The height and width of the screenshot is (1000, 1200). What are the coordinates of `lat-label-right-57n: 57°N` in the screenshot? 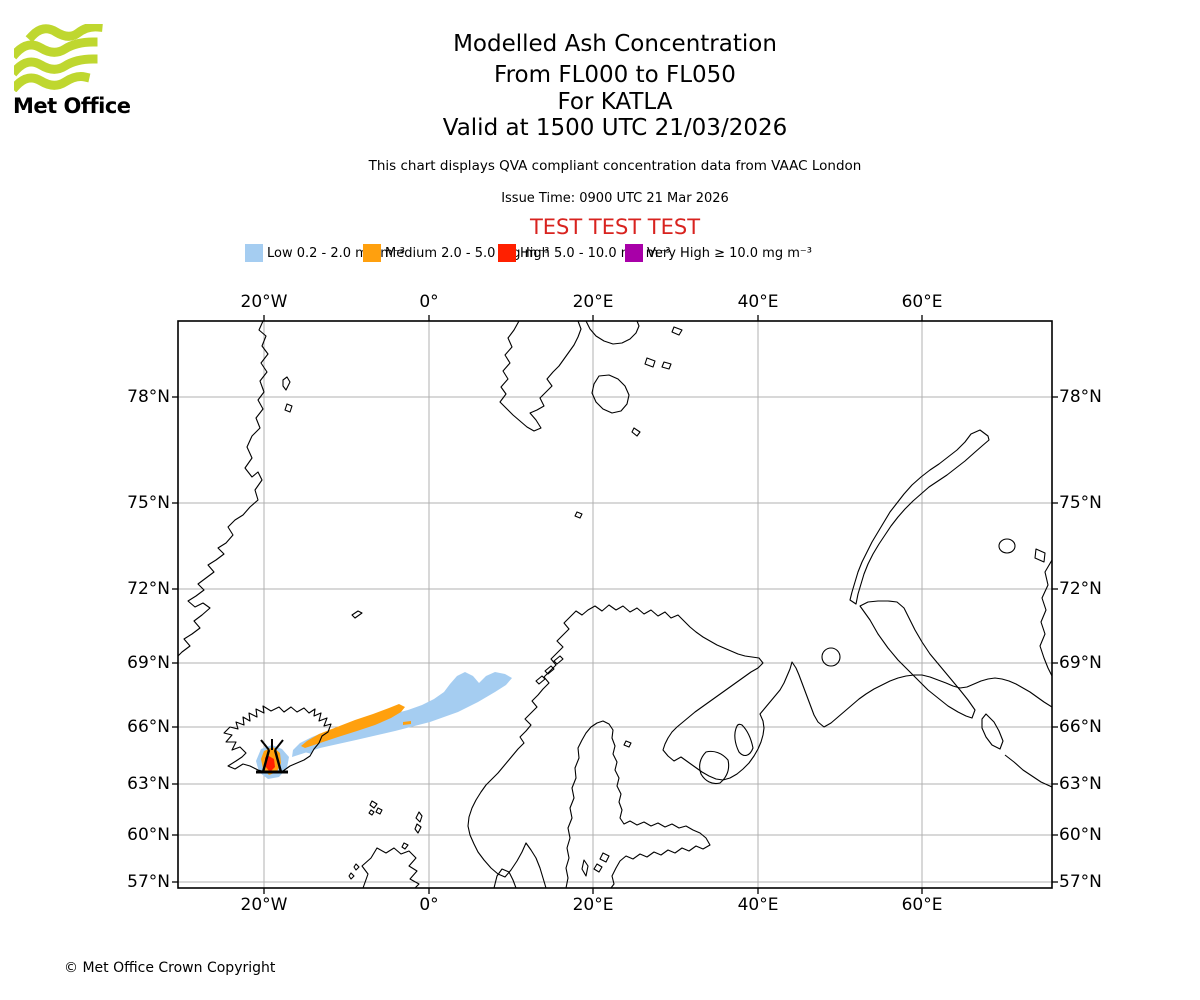 It's located at (1080, 882).